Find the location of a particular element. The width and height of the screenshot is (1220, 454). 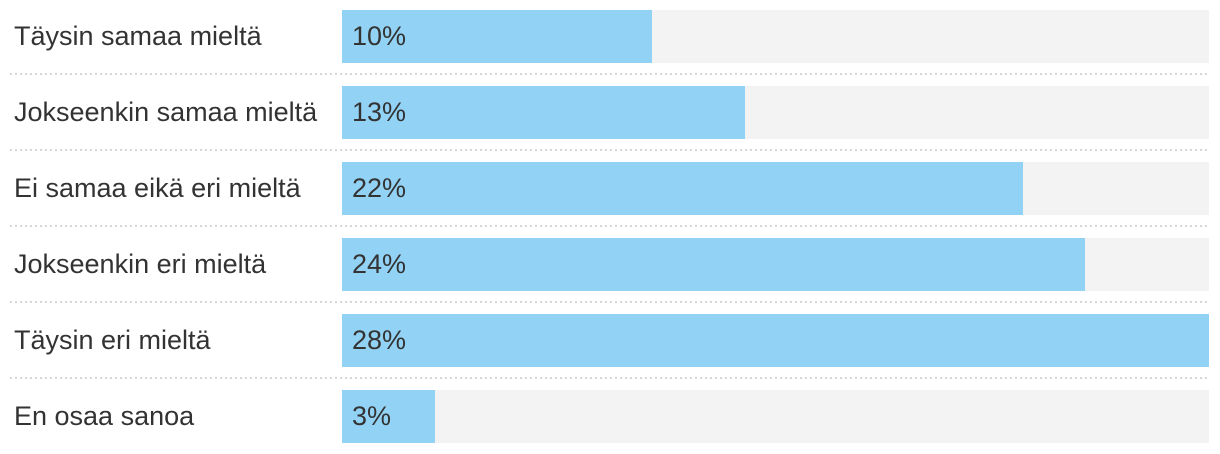

bar: 3% is located at coordinates (388, 416).